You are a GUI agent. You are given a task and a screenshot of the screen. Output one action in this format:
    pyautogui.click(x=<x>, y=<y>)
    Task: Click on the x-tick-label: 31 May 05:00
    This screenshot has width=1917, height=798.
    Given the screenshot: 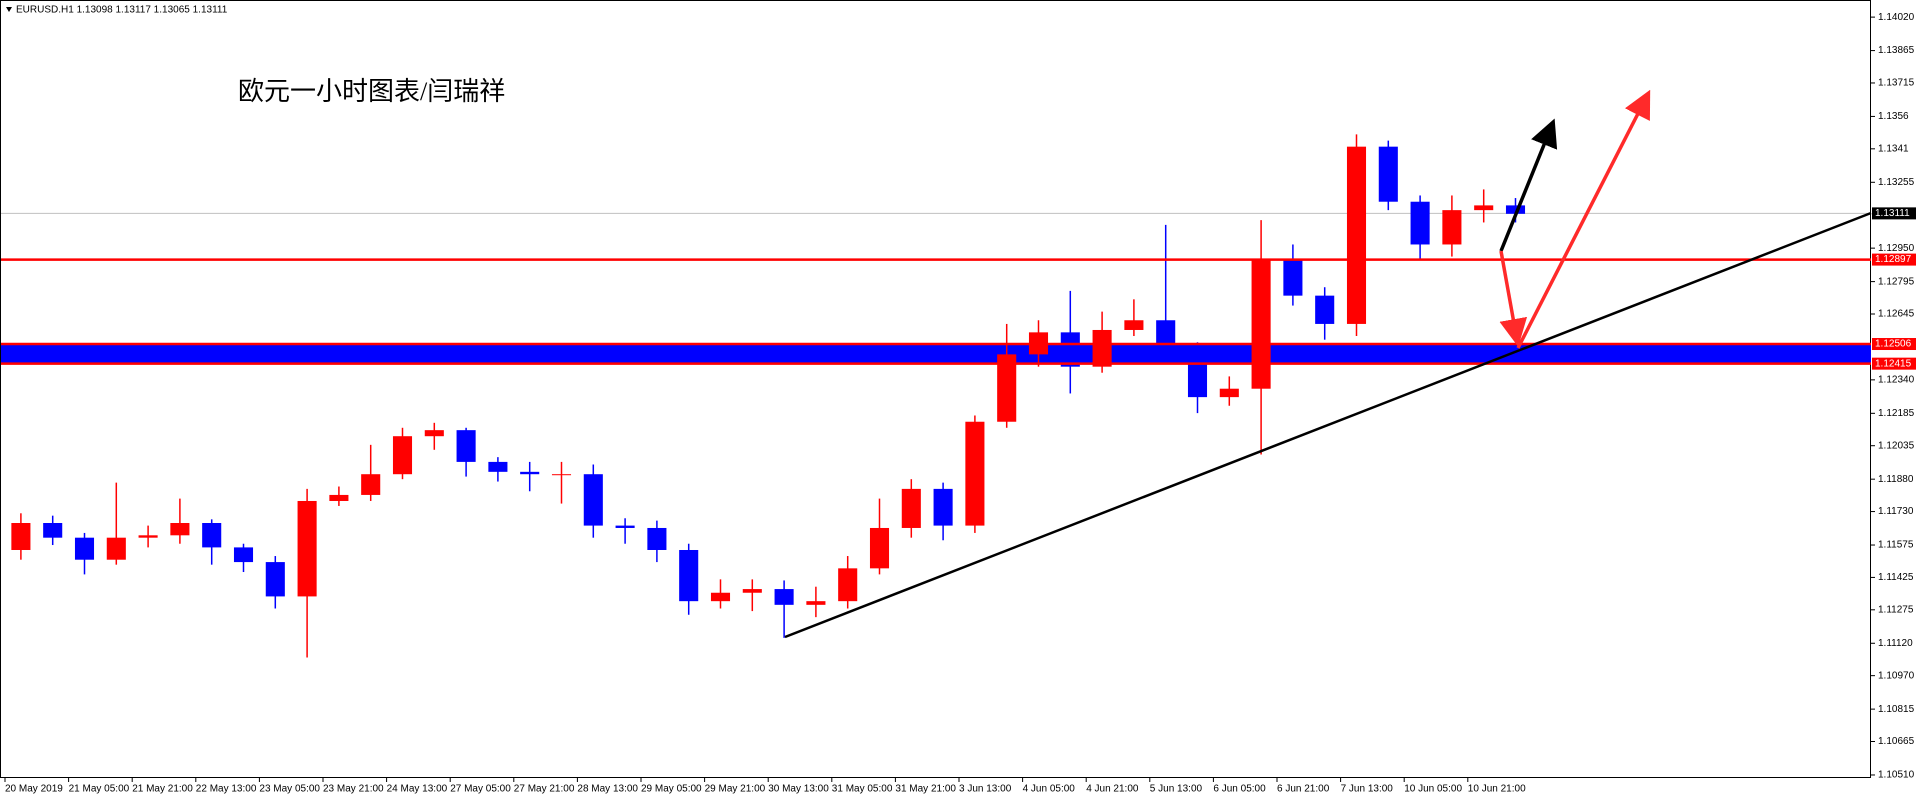 What is the action you would take?
    pyautogui.click(x=862, y=789)
    